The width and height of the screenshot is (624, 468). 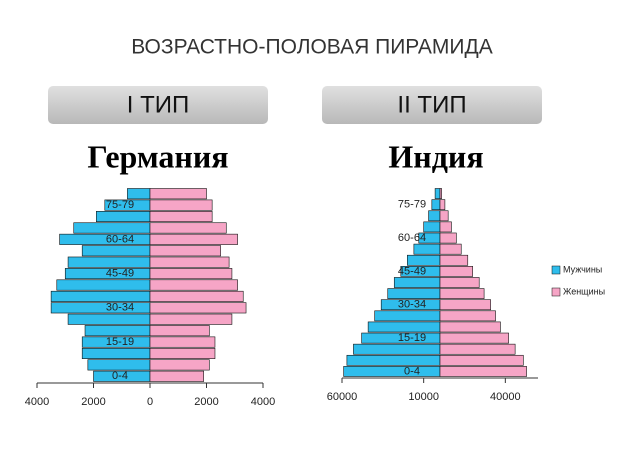 I want to click on x-tick-label: 40000, so click(x=505, y=397).